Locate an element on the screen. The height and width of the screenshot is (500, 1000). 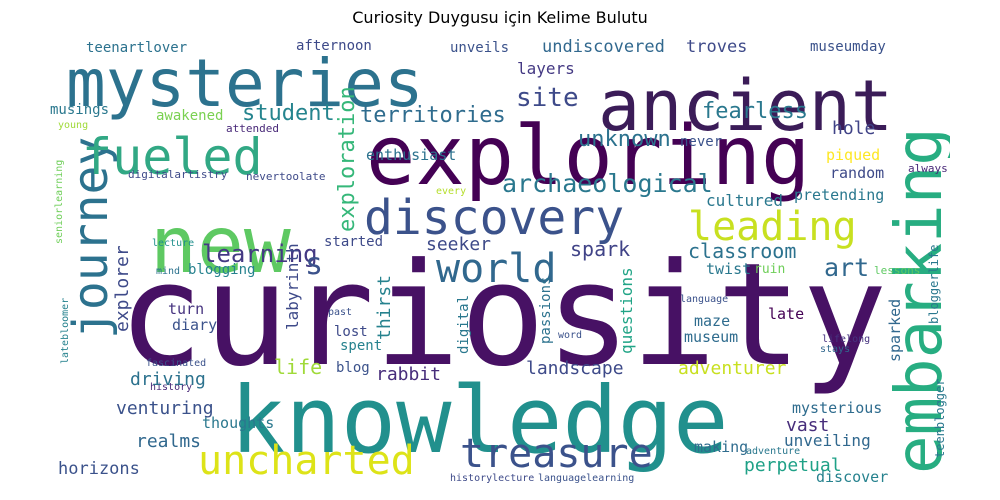
word-archaeological: archaeological is located at coordinates (607, 183).